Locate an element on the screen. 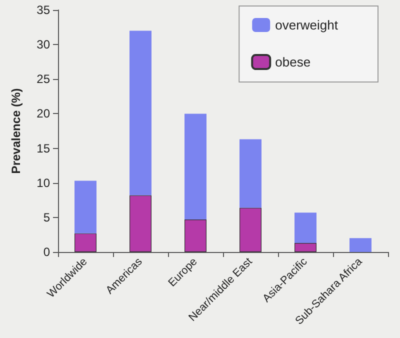 The image size is (400, 338). y-tick-label: 20 is located at coordinates (43, 113).